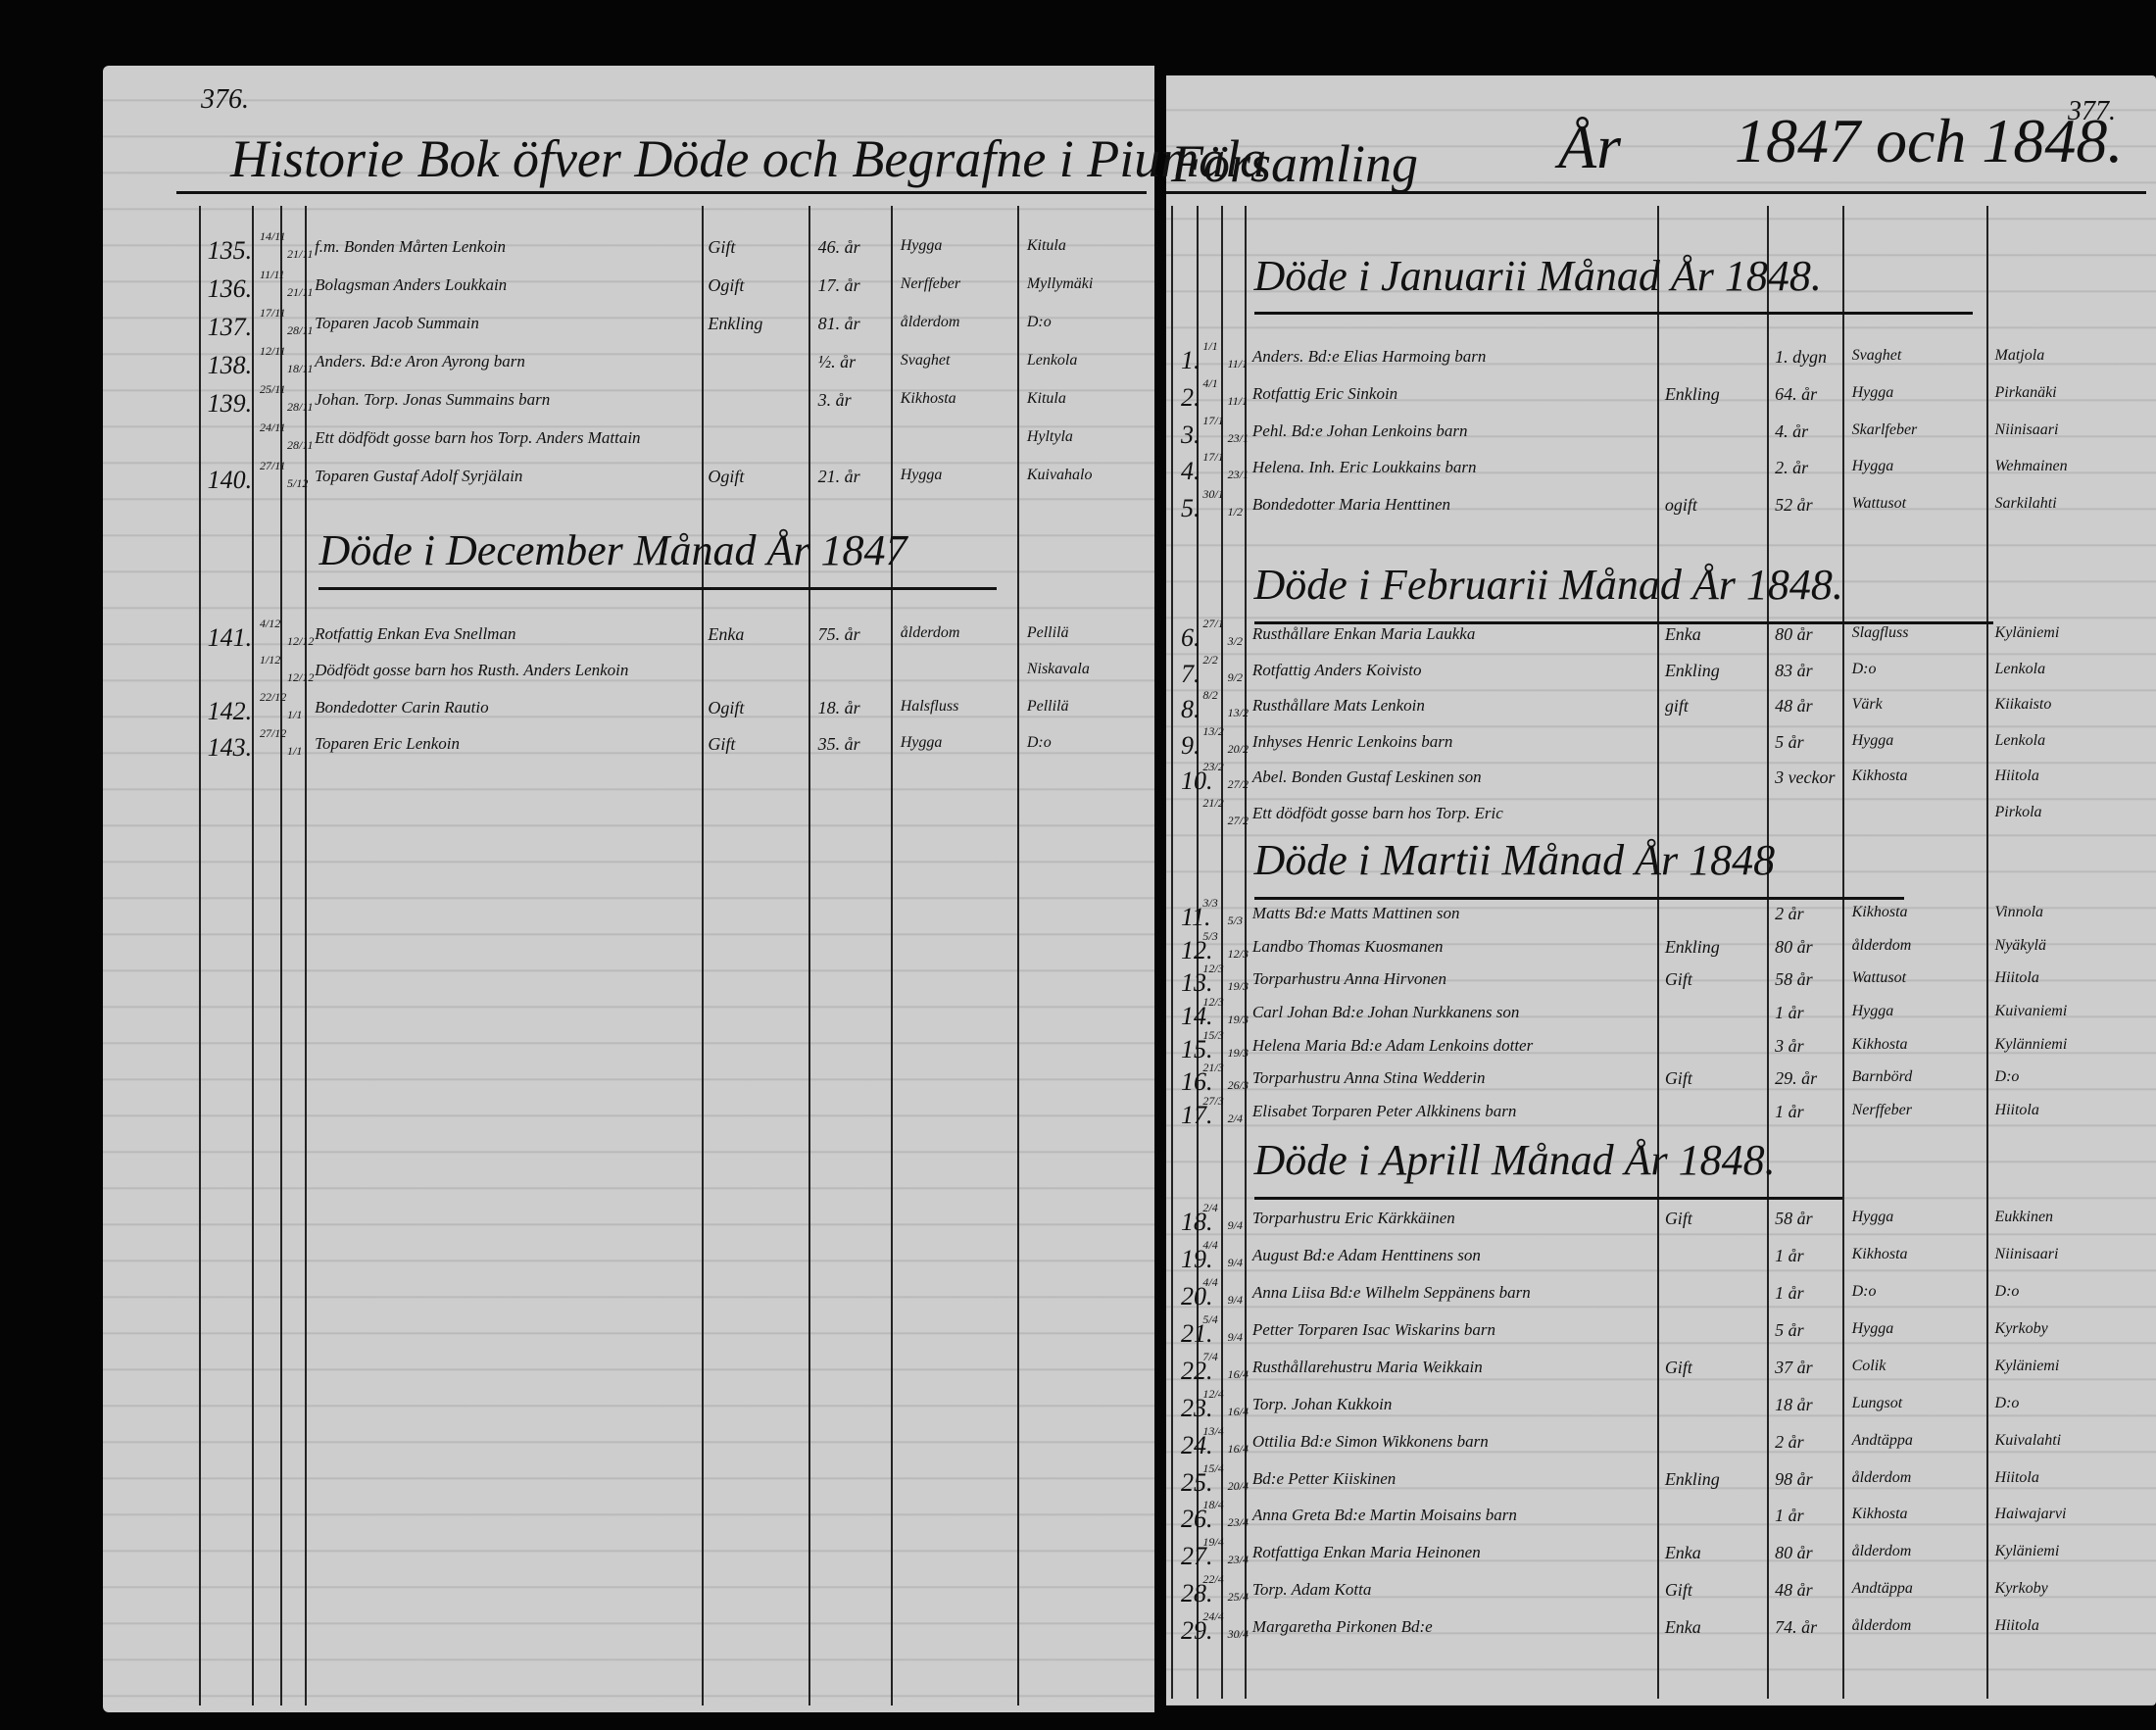 The image size is (2156, 1730). What do you see at coordinates (1323, 1478) in the screenshot?
I see `entry-name: Bd:e Petter Kiiskinen` at bounding box center [1323, 1478].